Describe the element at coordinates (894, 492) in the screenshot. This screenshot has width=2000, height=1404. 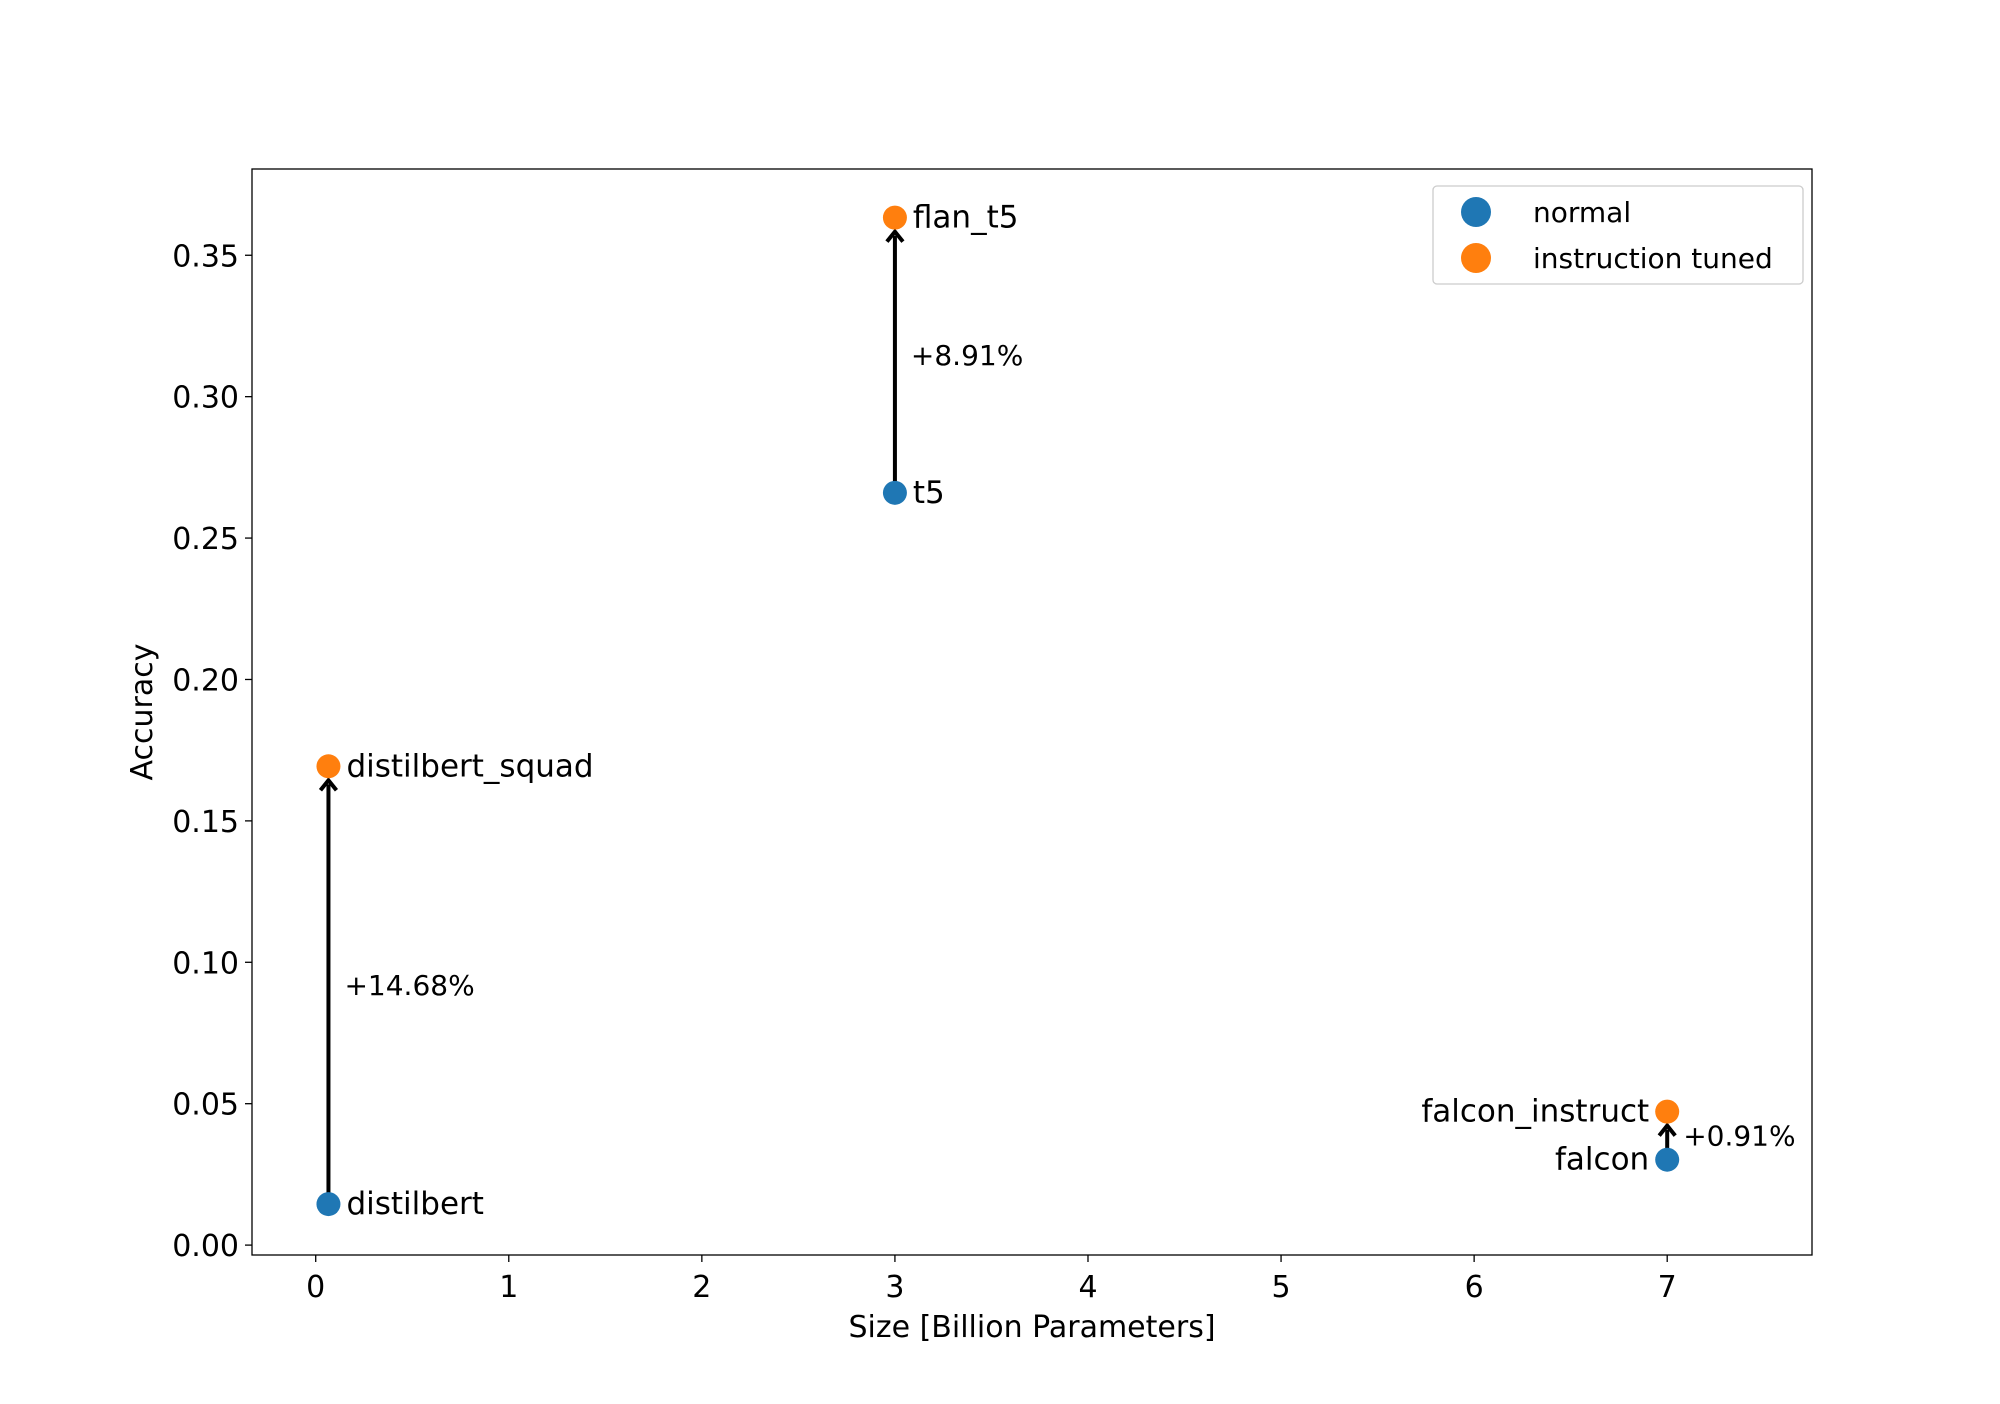
I see `scatter-point-t5` at that location.